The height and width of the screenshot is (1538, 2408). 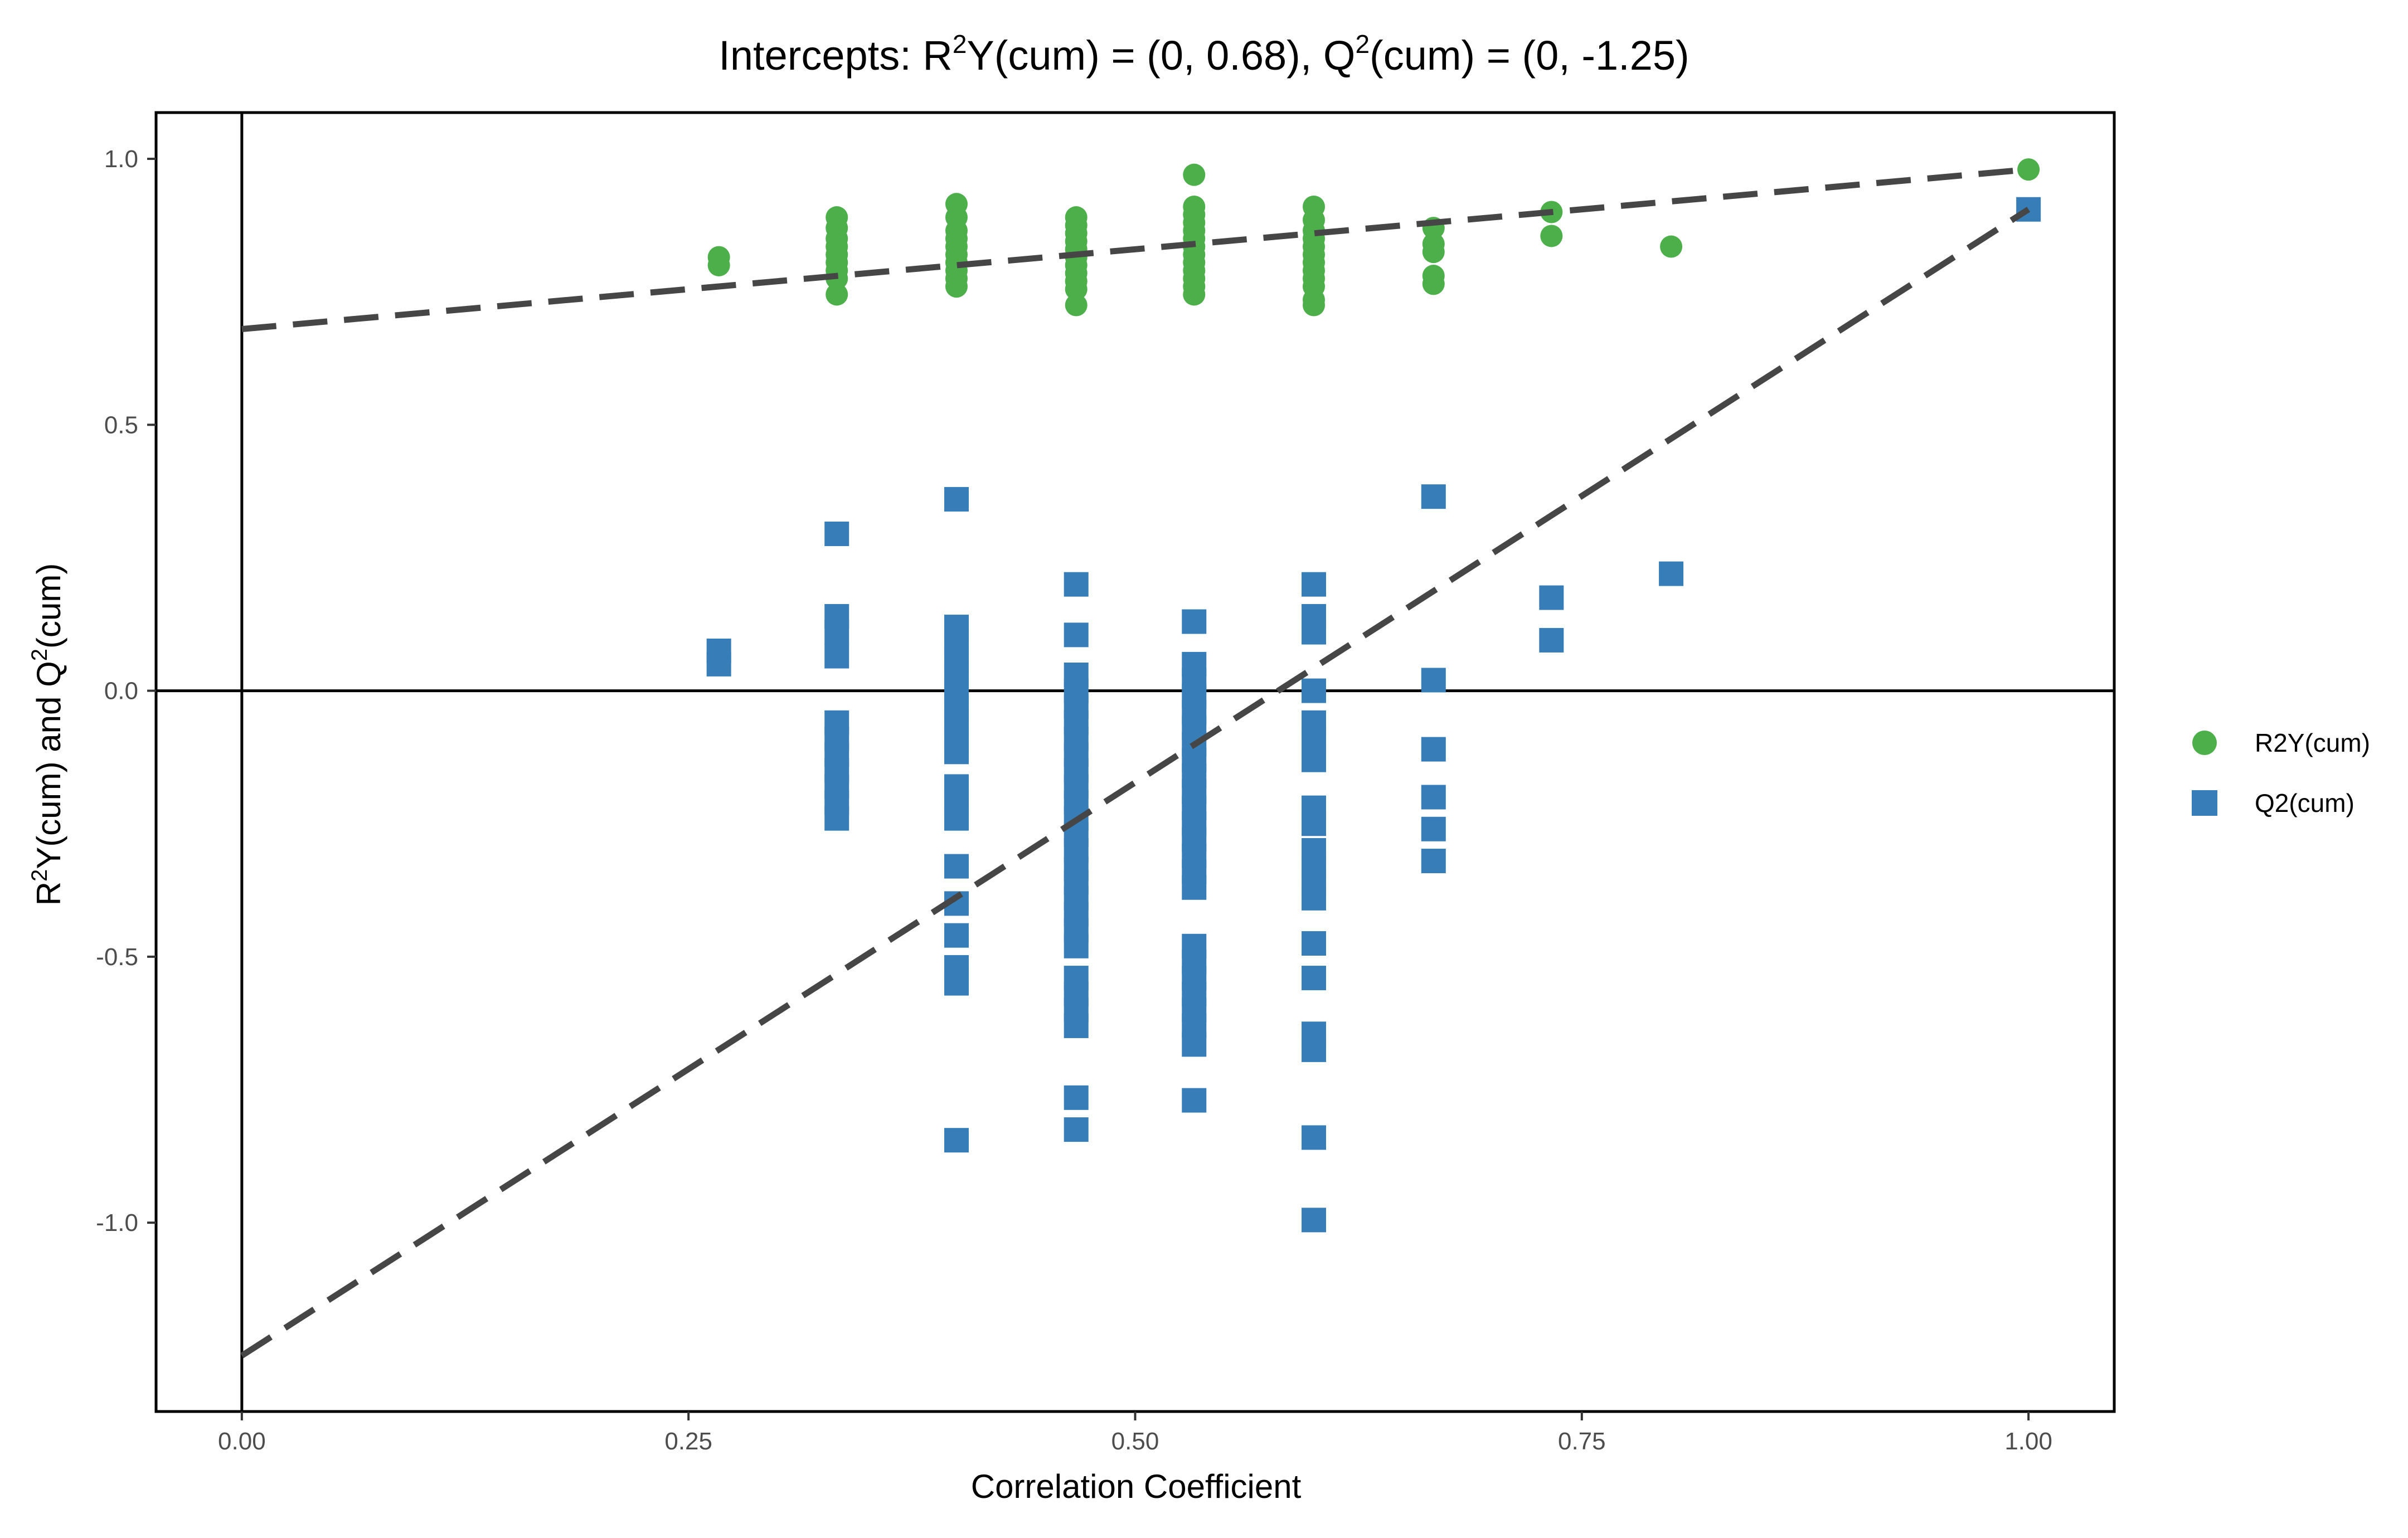 I want to click on y-tick-label: -1.0, so click(x=117, y=1223).